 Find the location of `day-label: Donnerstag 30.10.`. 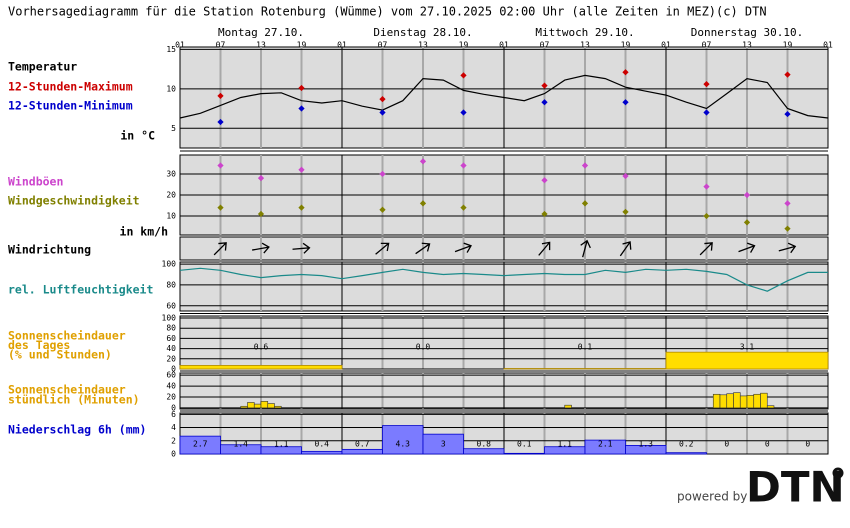

day-label: Donnerstag 30.10. is located at coordinates (747, 32).